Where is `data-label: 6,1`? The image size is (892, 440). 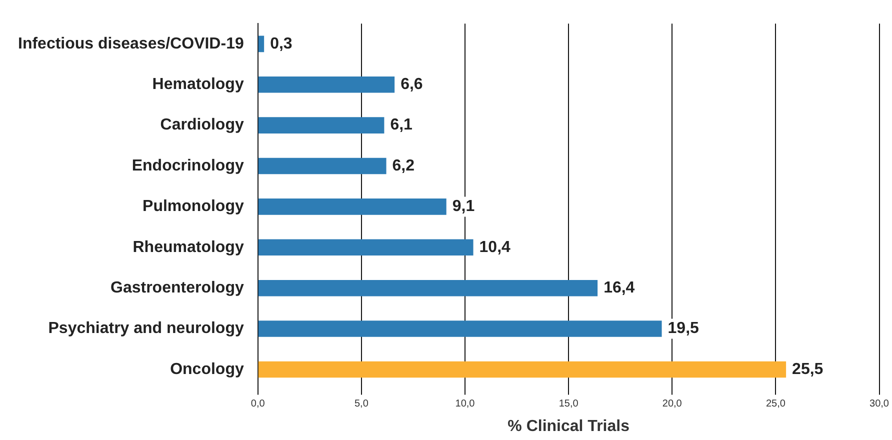
data-label: 6,1 is located at coordinates (401, 125).